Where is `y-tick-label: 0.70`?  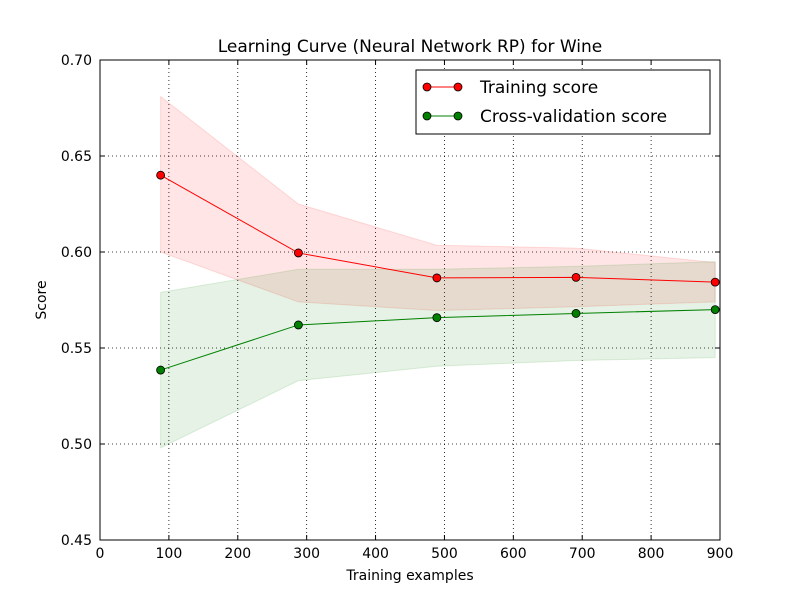
y-tick-label: 0.70 is located at coordinates (76, 61).